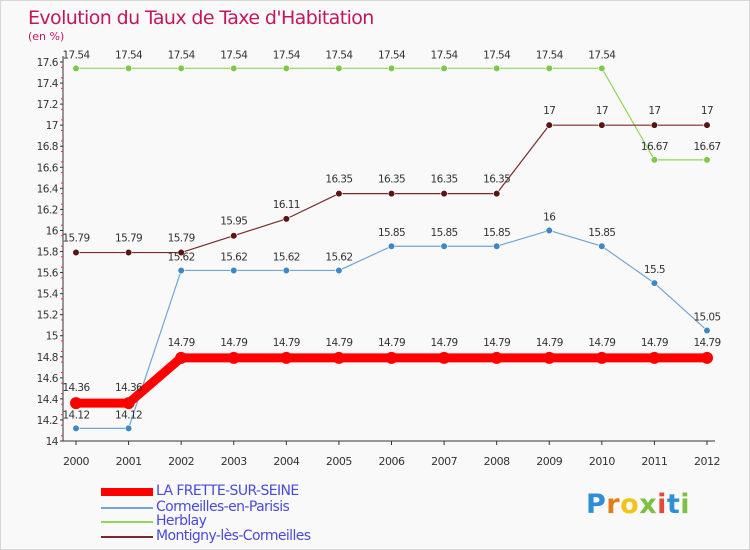 This screenshot has height=550, width=750. I want to click on x-tick-label: 2000, so click(76, 461).